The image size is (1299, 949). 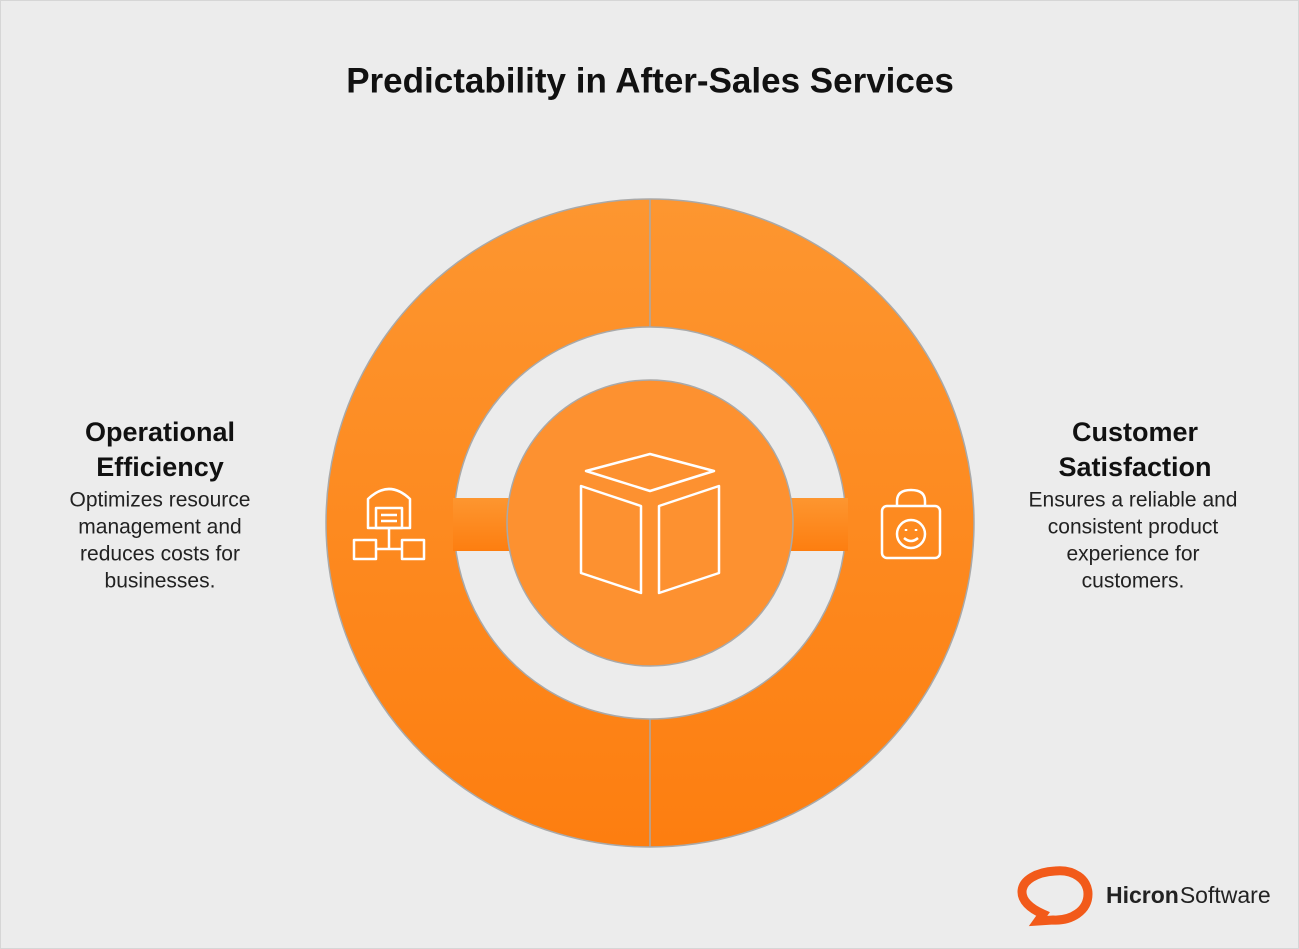 I want to click on heading: Efficiency, so click(x=160, y=467).